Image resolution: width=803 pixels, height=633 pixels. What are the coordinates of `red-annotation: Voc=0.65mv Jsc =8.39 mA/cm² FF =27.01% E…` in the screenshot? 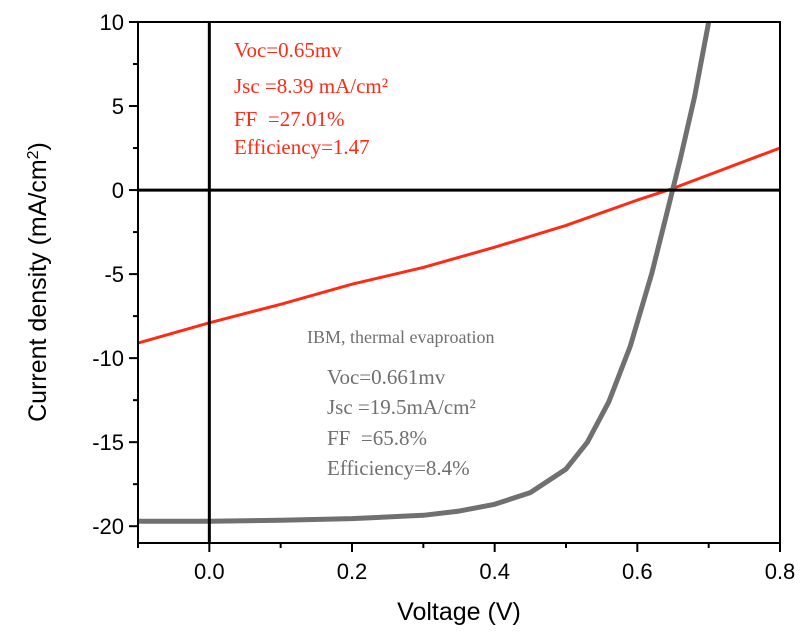 It's located at (311, 98).